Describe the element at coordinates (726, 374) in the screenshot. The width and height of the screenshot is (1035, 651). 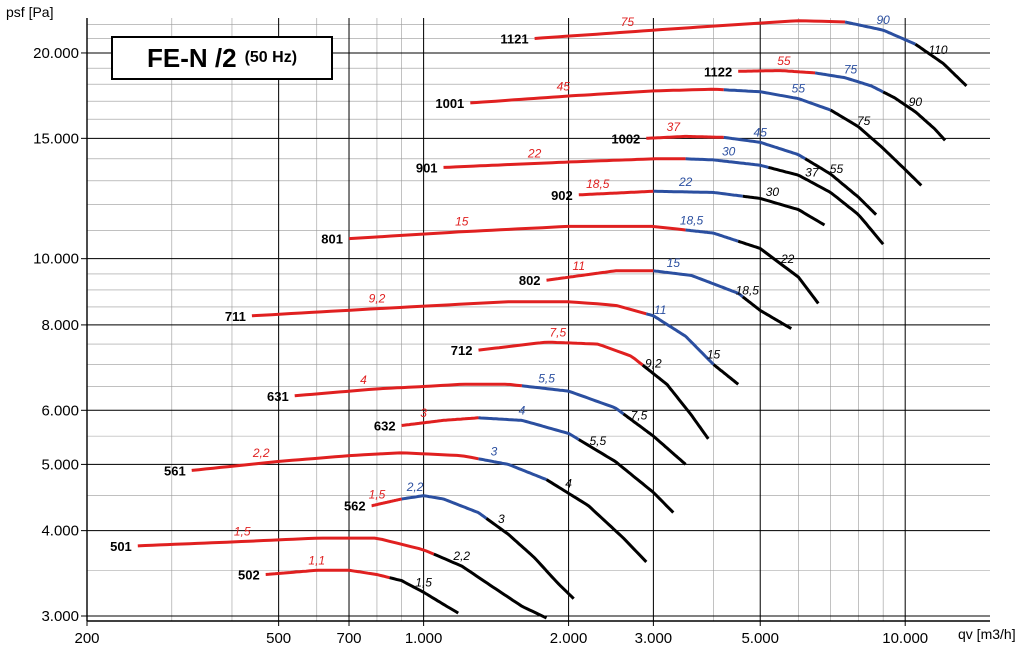
I see `curve-711-black` at that location.